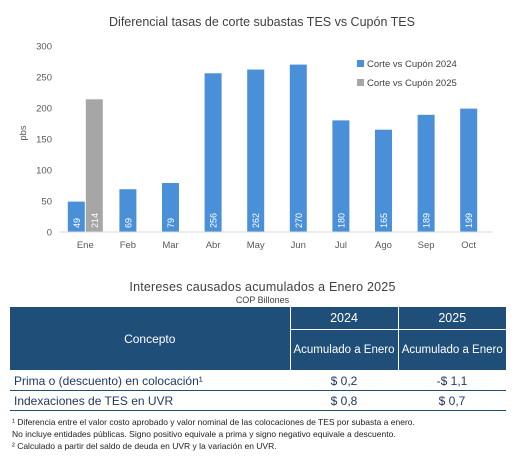 This screenshot has height=459, width=525. Describe the element at coordinates (150, 400) in the screenshot. I see `row-label: Indexaciones de TES en UVR` at that location.